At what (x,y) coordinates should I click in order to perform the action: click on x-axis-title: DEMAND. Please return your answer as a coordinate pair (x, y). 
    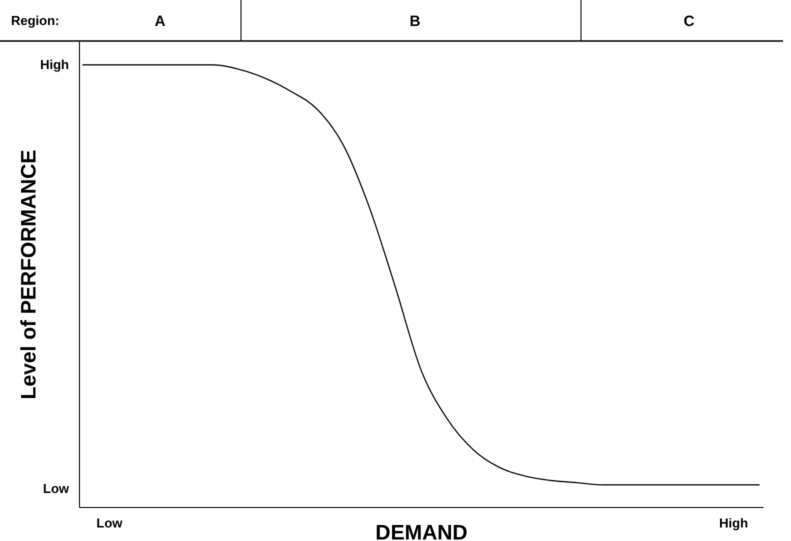
    Looking at the image, I should click on (421, 531).